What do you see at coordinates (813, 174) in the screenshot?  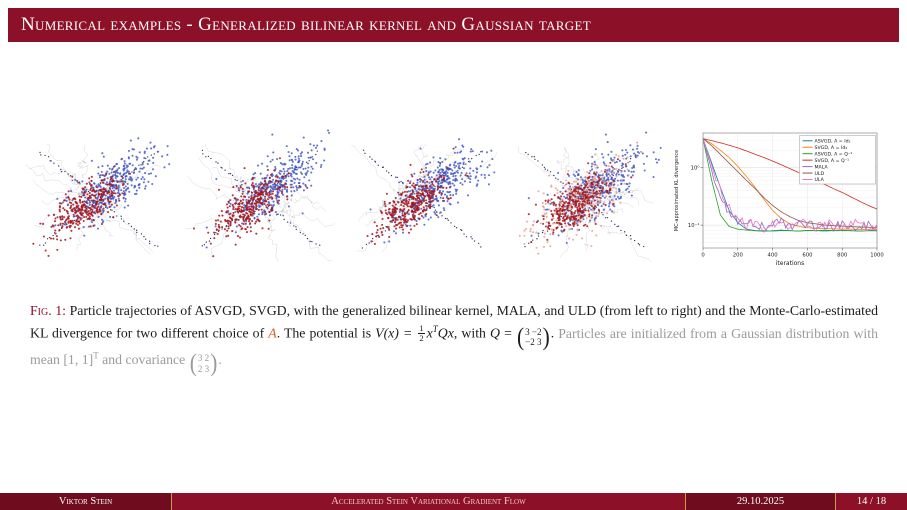 I see `legend-entry: ULD` at bounding box center [813, 174].